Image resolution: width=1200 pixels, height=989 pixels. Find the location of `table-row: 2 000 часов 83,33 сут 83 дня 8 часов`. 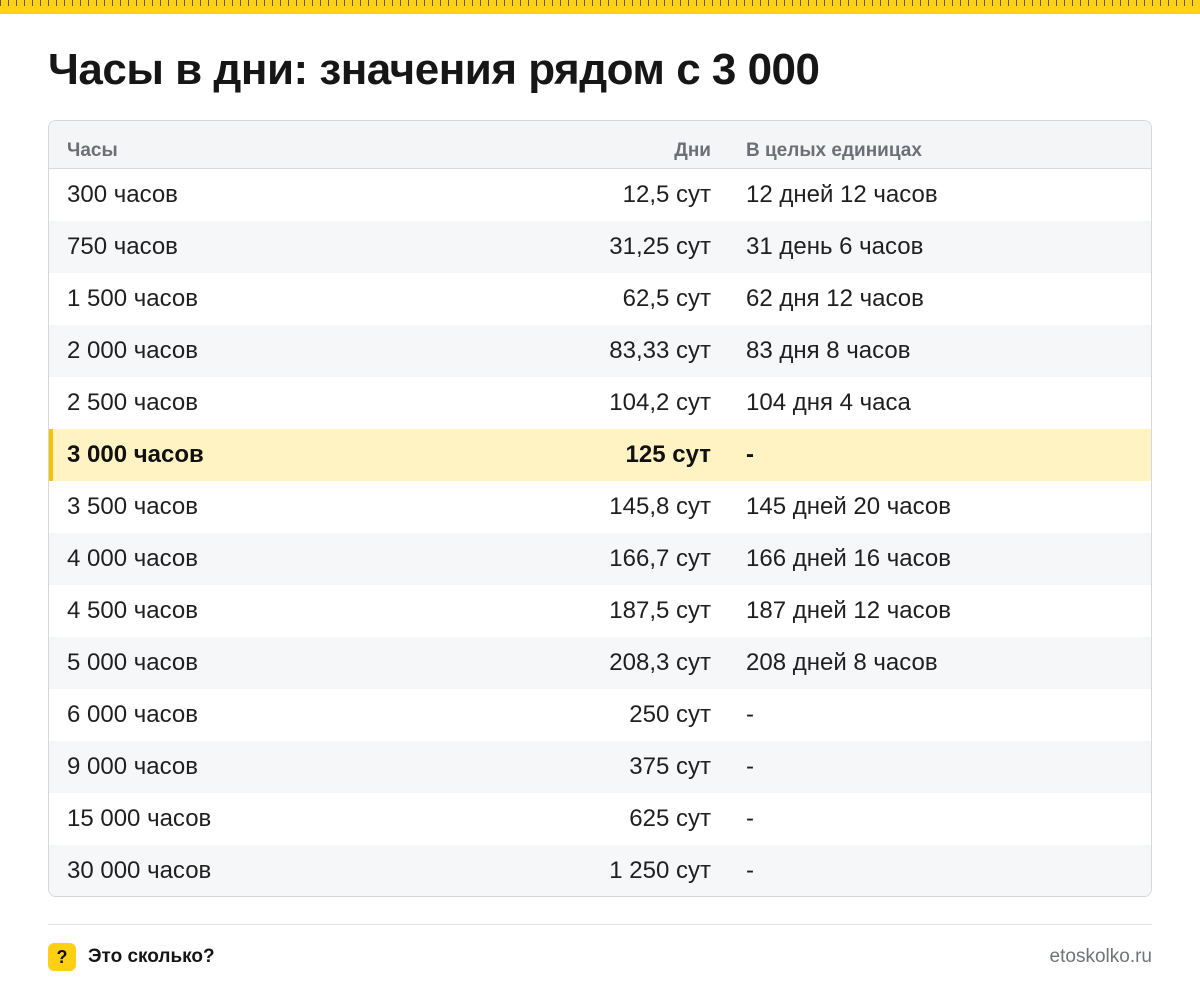

table-row: 2 000 часов 83,33 сут 83 дня 8 часов is located at coordinates (600, 351).